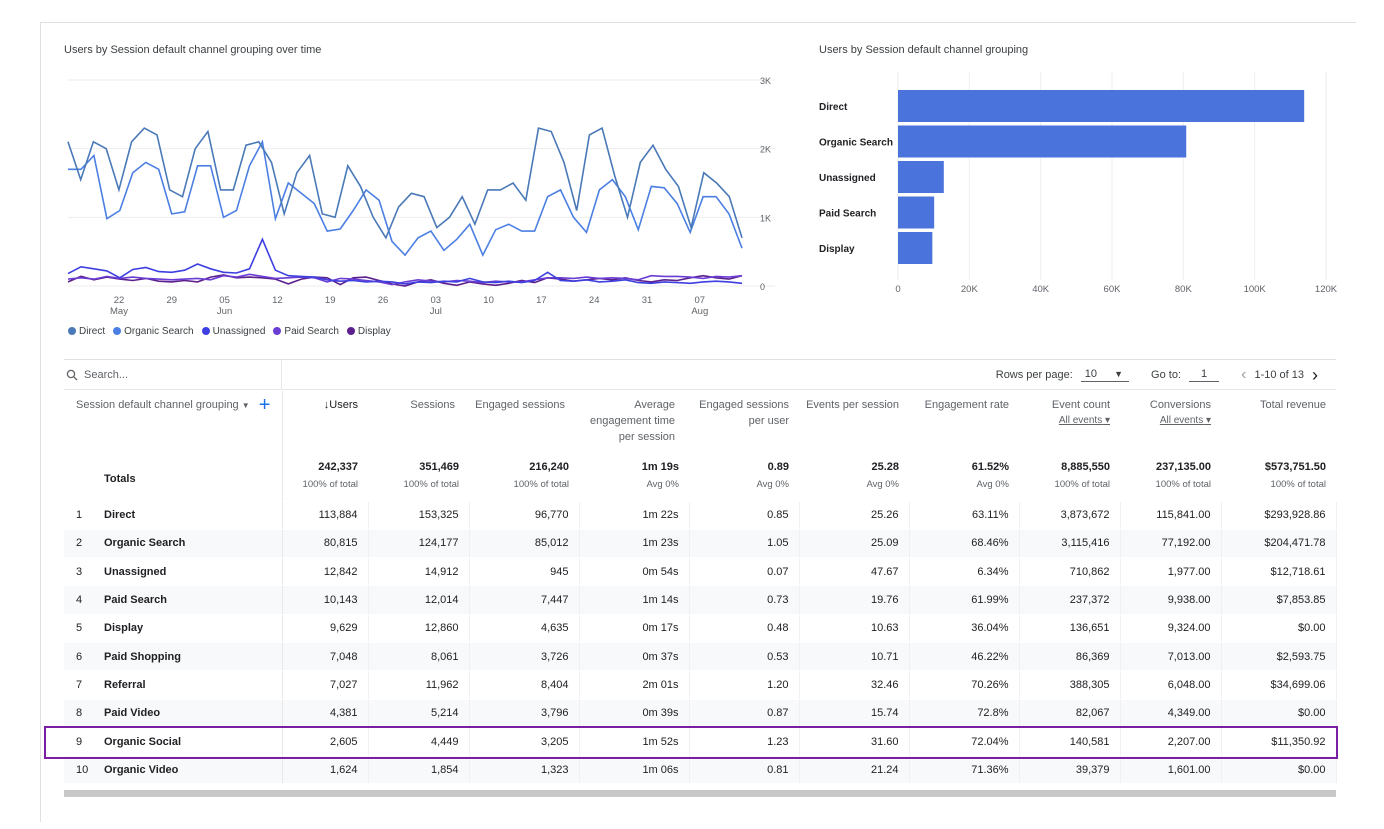 The width and height of the screenshot is (1384, 829). Describe the element at coordinates (634, 628) in the screenshot. I see `metric-cell: 0m 17s` at that location.